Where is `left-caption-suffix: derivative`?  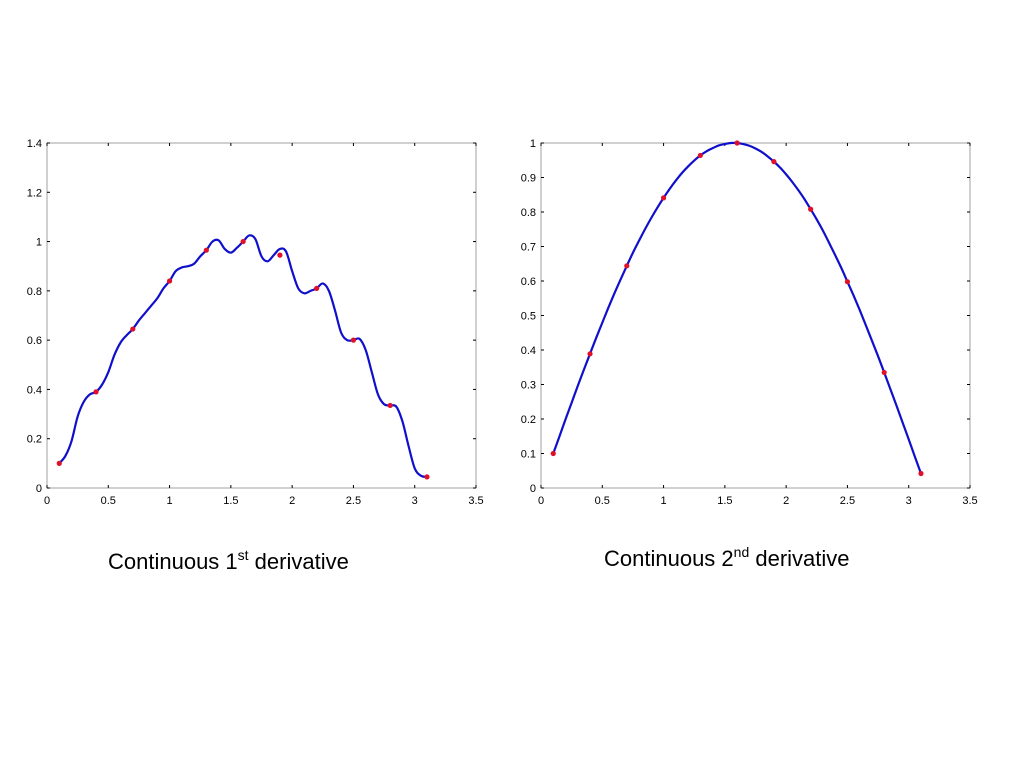 left-caption-suffix: derivative is located at coordinates (298, 561).